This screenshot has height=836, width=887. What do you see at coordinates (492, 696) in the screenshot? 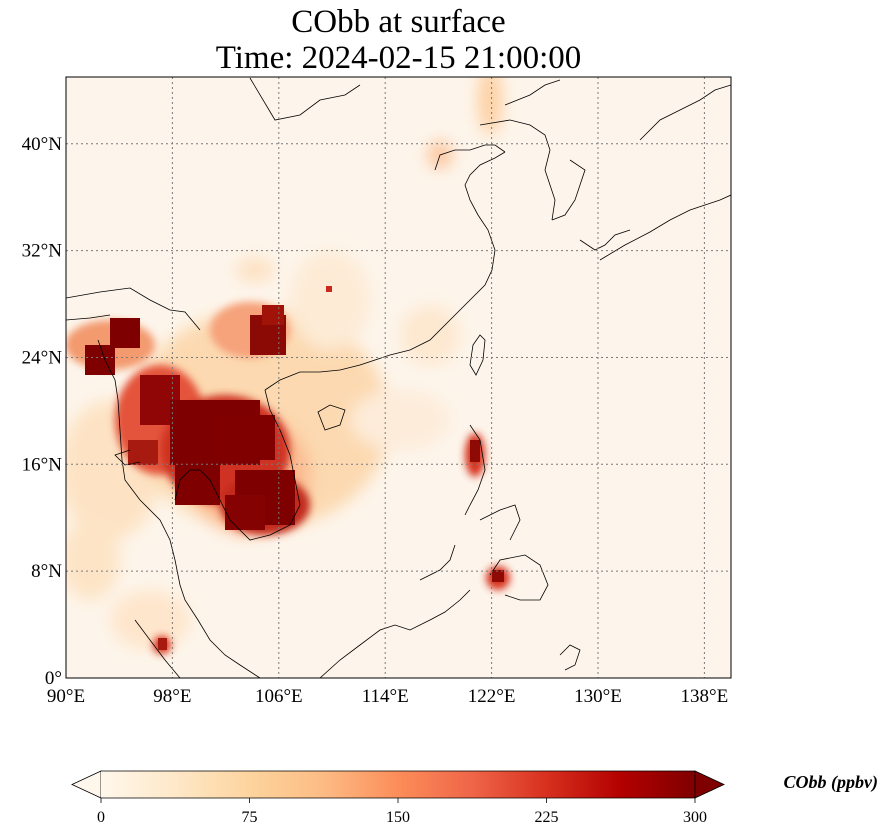
I see `x-tick-label: 122°E` at bounding box center [492, 696].